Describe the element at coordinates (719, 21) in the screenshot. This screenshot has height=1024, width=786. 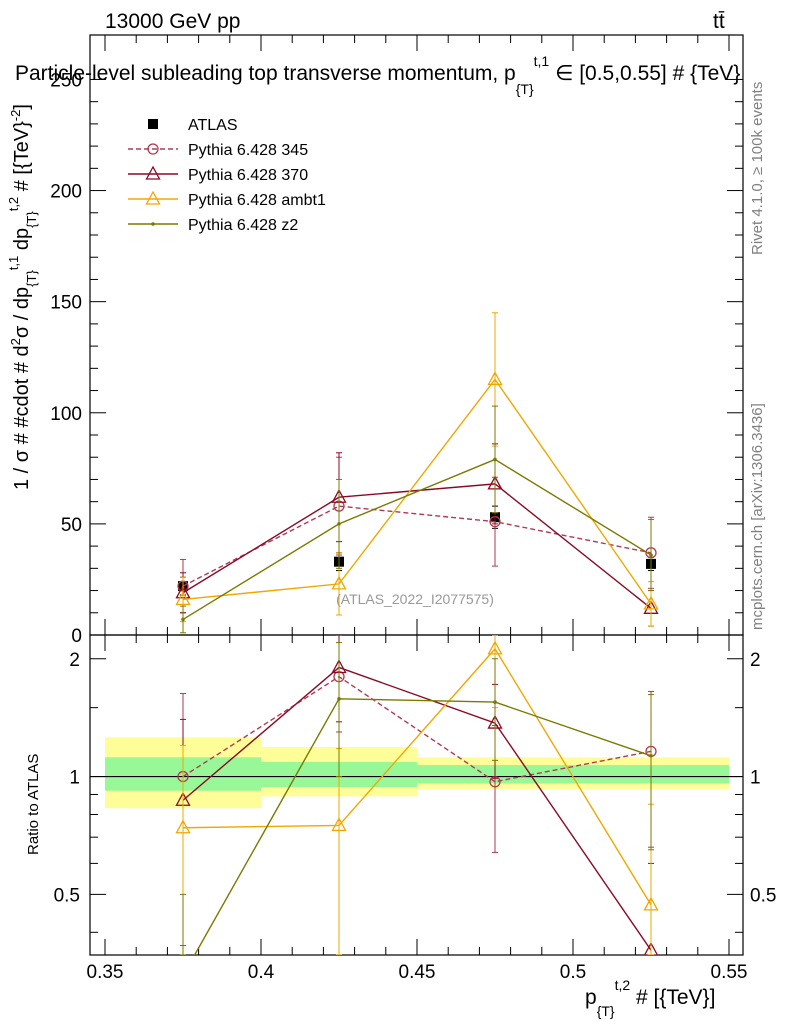
I see `process-label: tt̄` at that location.